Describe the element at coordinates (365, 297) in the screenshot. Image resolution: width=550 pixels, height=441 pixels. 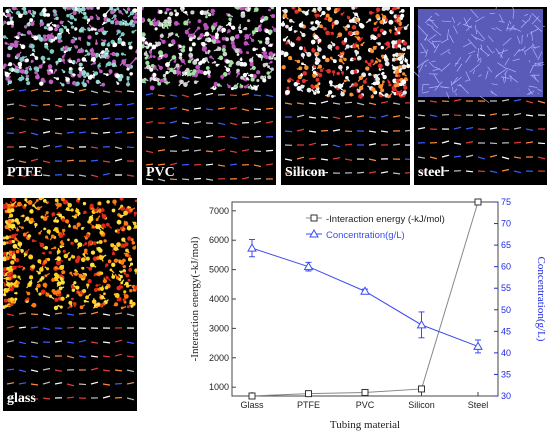
I see `concentration-line` at that location.